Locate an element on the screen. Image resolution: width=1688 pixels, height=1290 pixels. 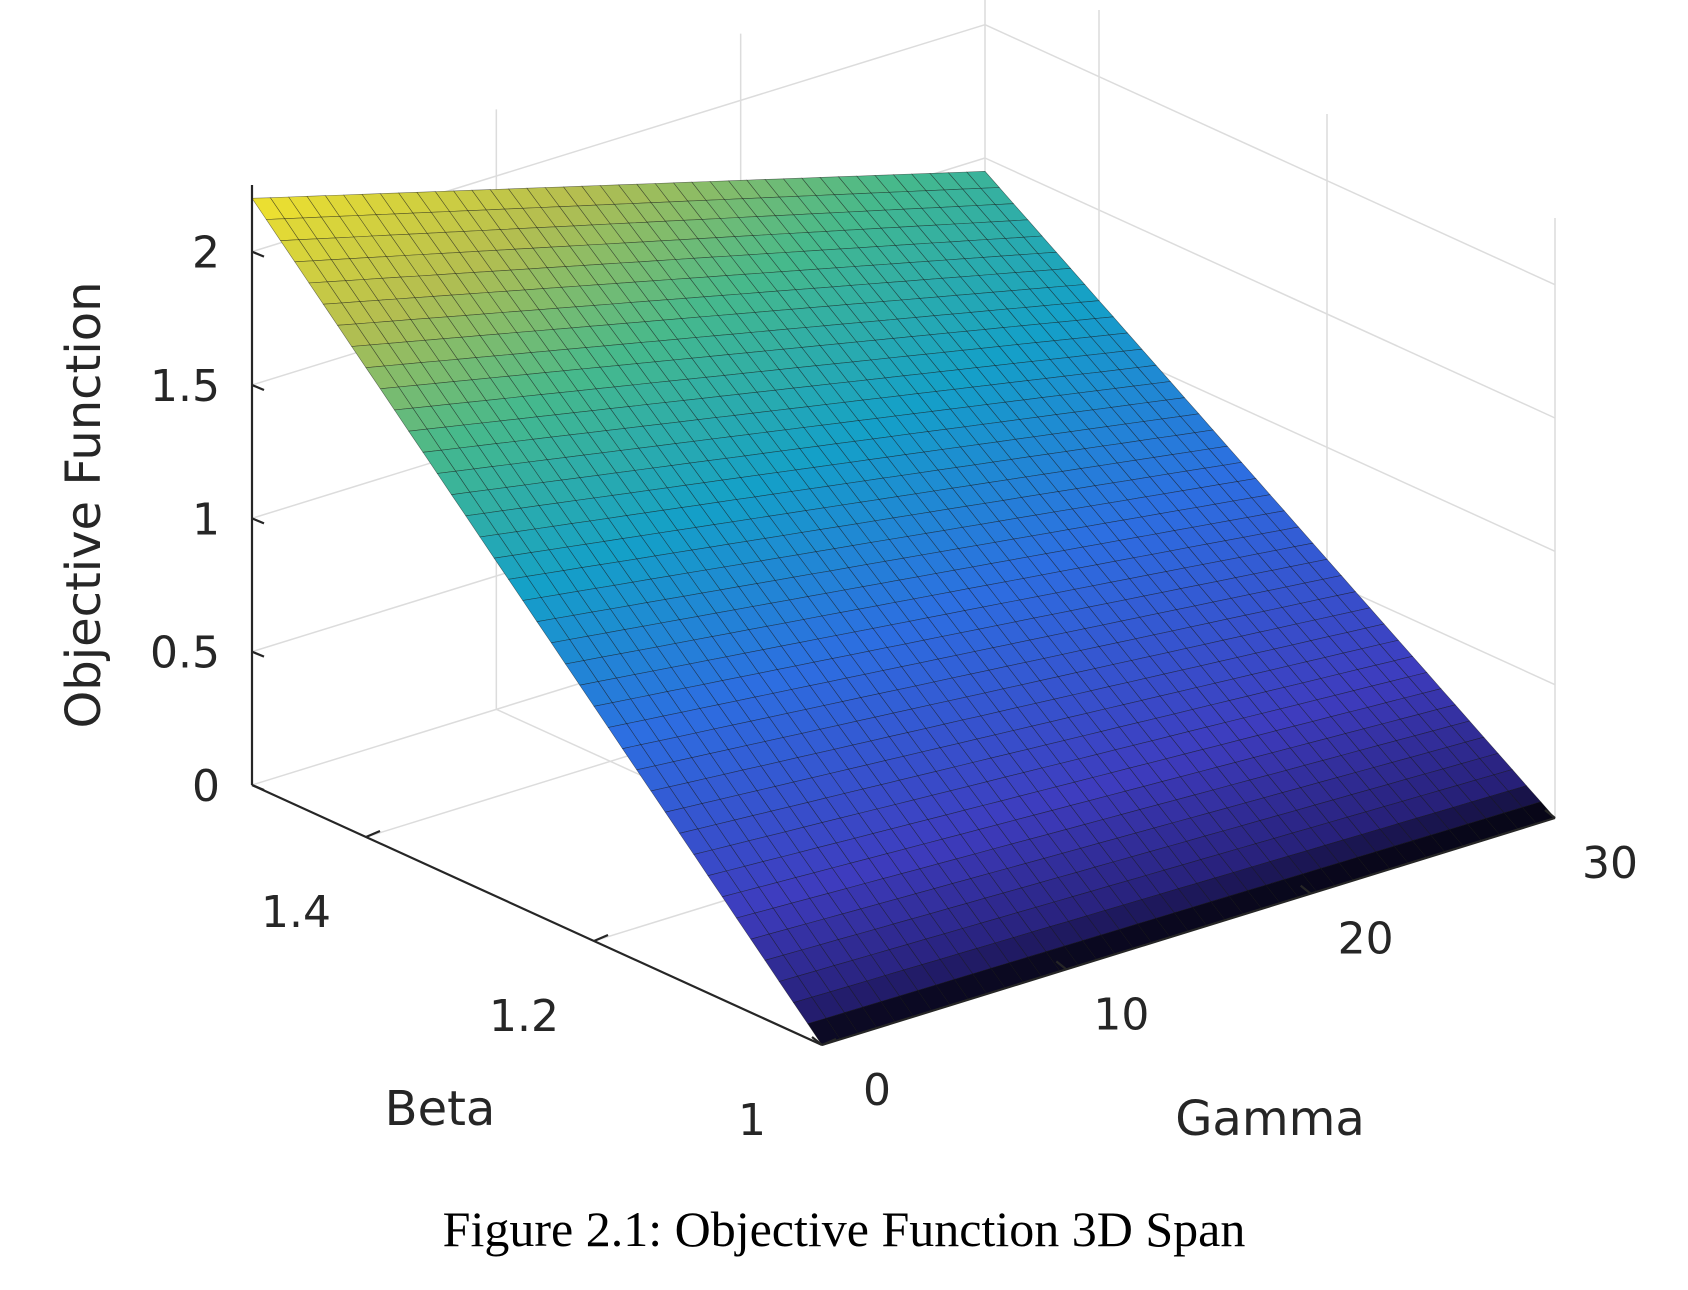
z-tick-label: 1 is located at coordinates (206, 519).